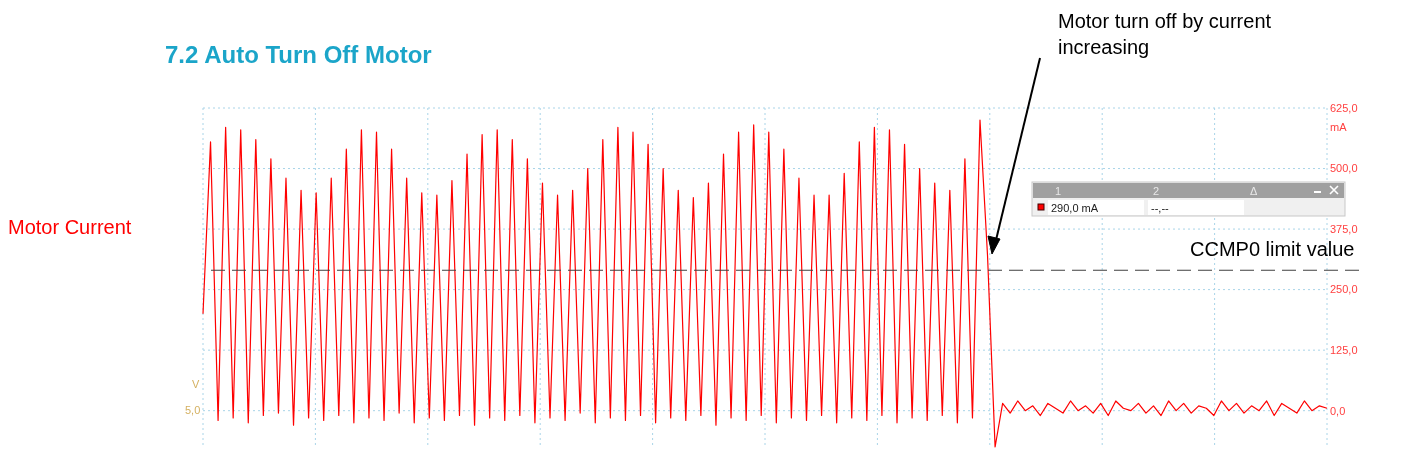 The height and width of the screenshot is (450, 1424). I want to click on y-tick-label: 0,0, so click(1338, 410).